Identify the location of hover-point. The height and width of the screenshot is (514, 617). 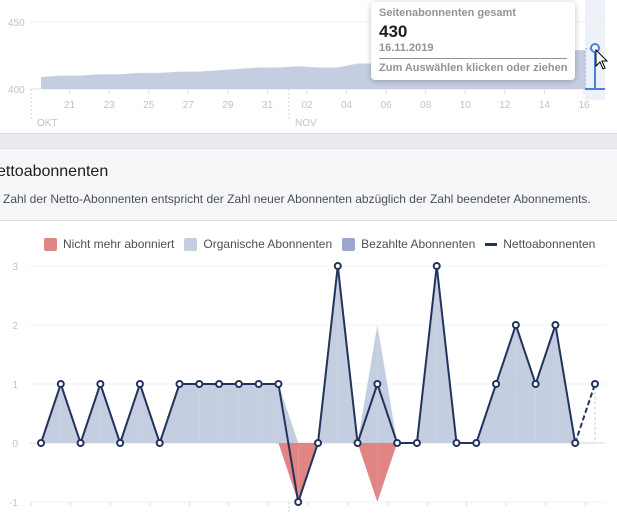
(595, 48).